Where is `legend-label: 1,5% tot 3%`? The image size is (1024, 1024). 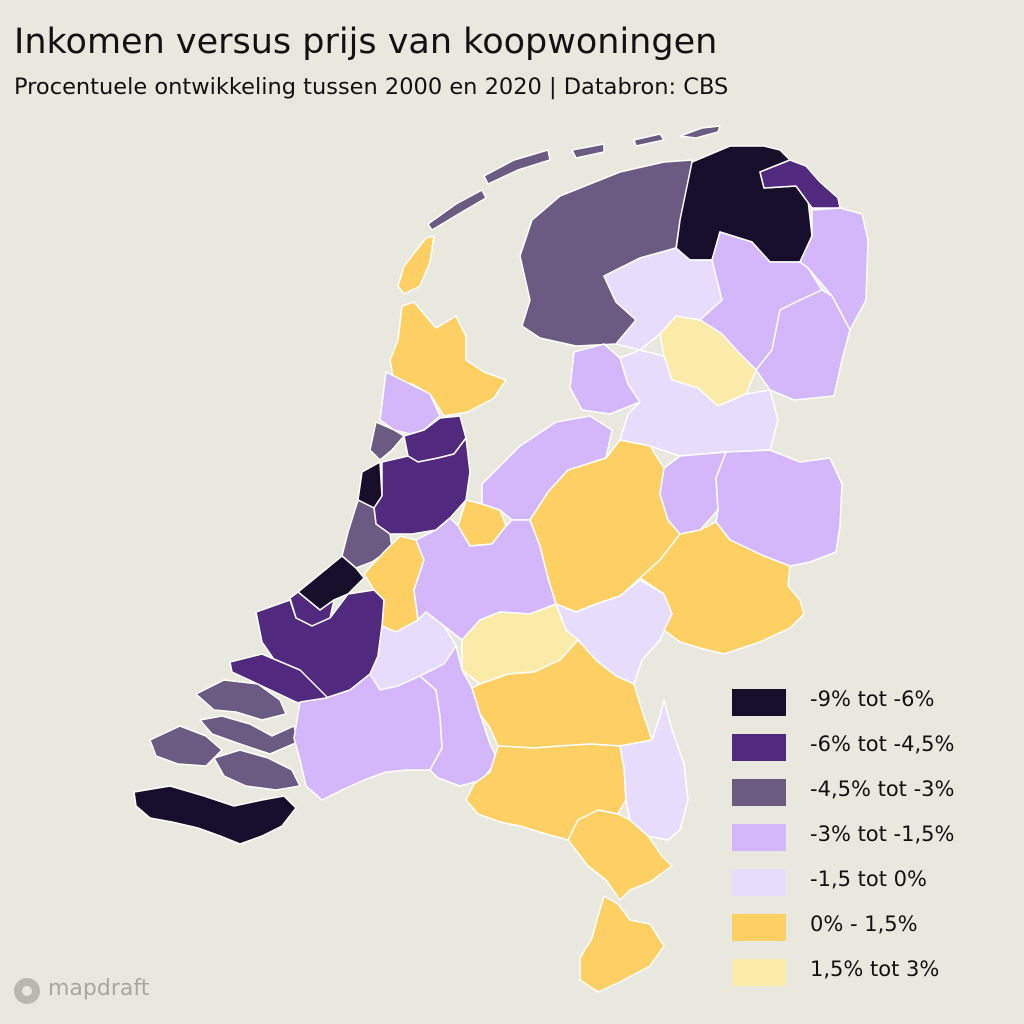
legend-label: 1,5% tot 3% is located at coordinates (875, 969).